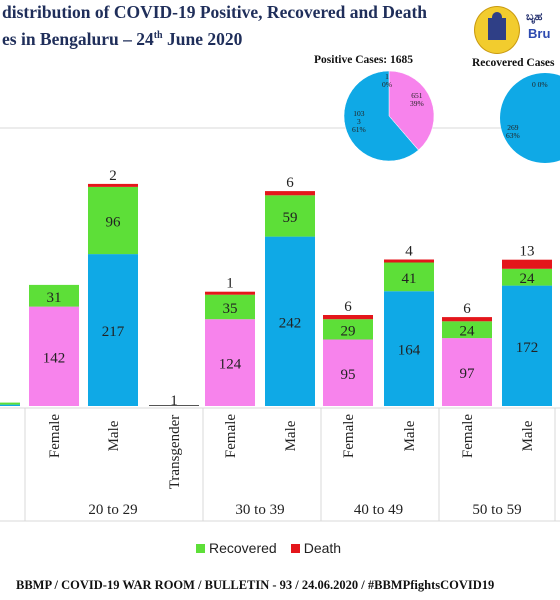 The width and height of the screenshot is (560, 600). Describe the element at coordinates (467, 319) in the screenshot. I see `bar-death-g4-b0` at that location.